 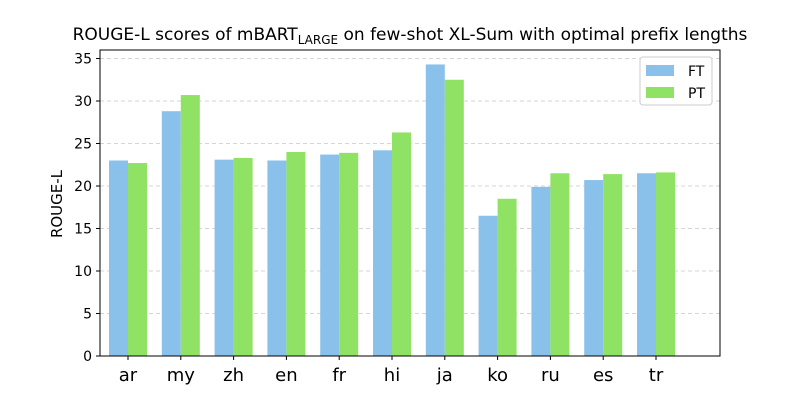 I want to click on y-tick-label-0: 0, so click(x=87, y=357).